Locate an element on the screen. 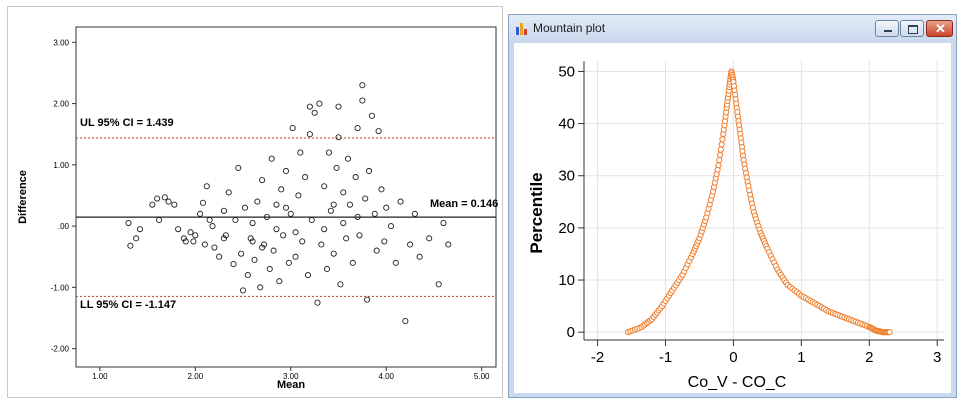 The width and height of the screenshot is (964, 403). x-tick-label: 1 is located at coordinates (801, 357).